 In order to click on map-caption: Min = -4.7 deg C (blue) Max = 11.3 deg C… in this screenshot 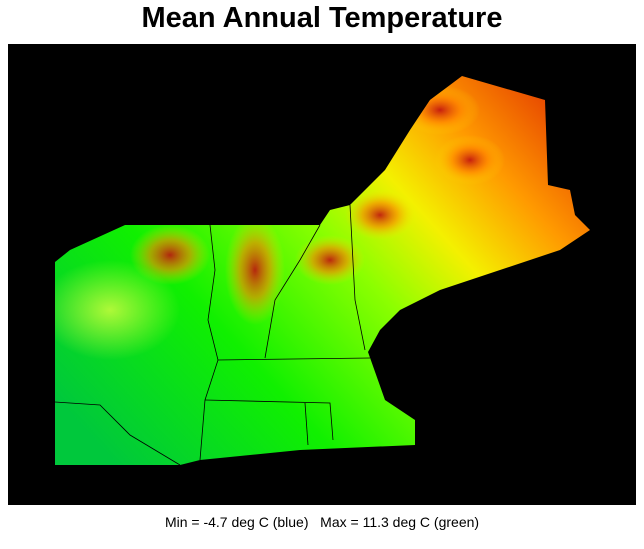, I will do `click(322, 522)`.